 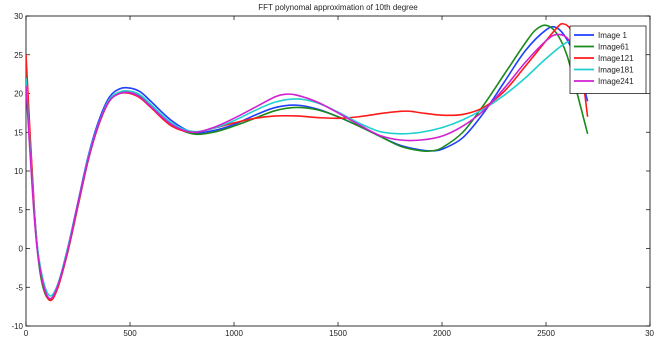 I want to click on x-tick-label: 1500, so click(x=338, y=333).